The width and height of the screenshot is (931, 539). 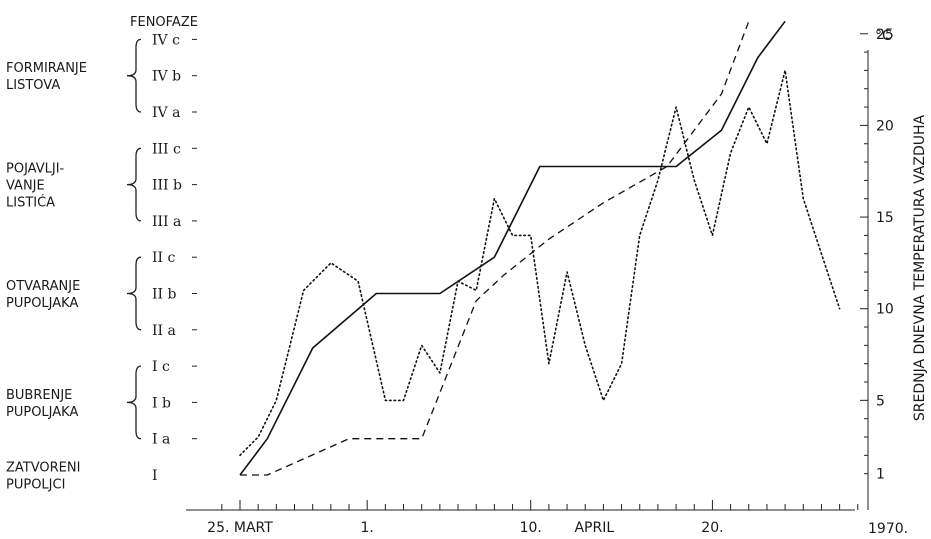 What do you see at coordinates (880, 401) in the screenshot?
I see `temp-tick-label: 5` at bounding box center [880, 401].